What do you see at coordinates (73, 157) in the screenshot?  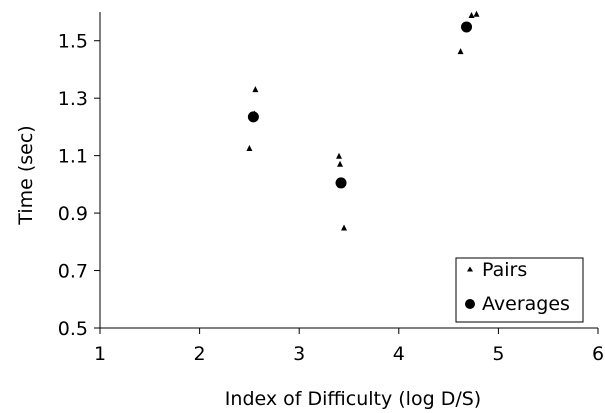 I see `y-tick-label: 1.1` at bounding box center [73, 157].